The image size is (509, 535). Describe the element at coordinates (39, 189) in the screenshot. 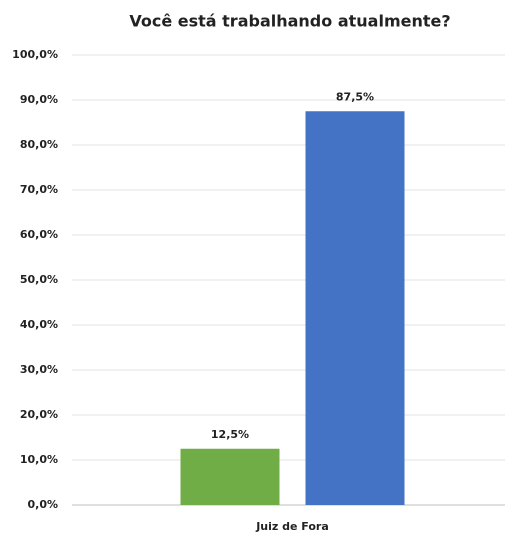

I see `y-tick-label: 70,0%` at that location.